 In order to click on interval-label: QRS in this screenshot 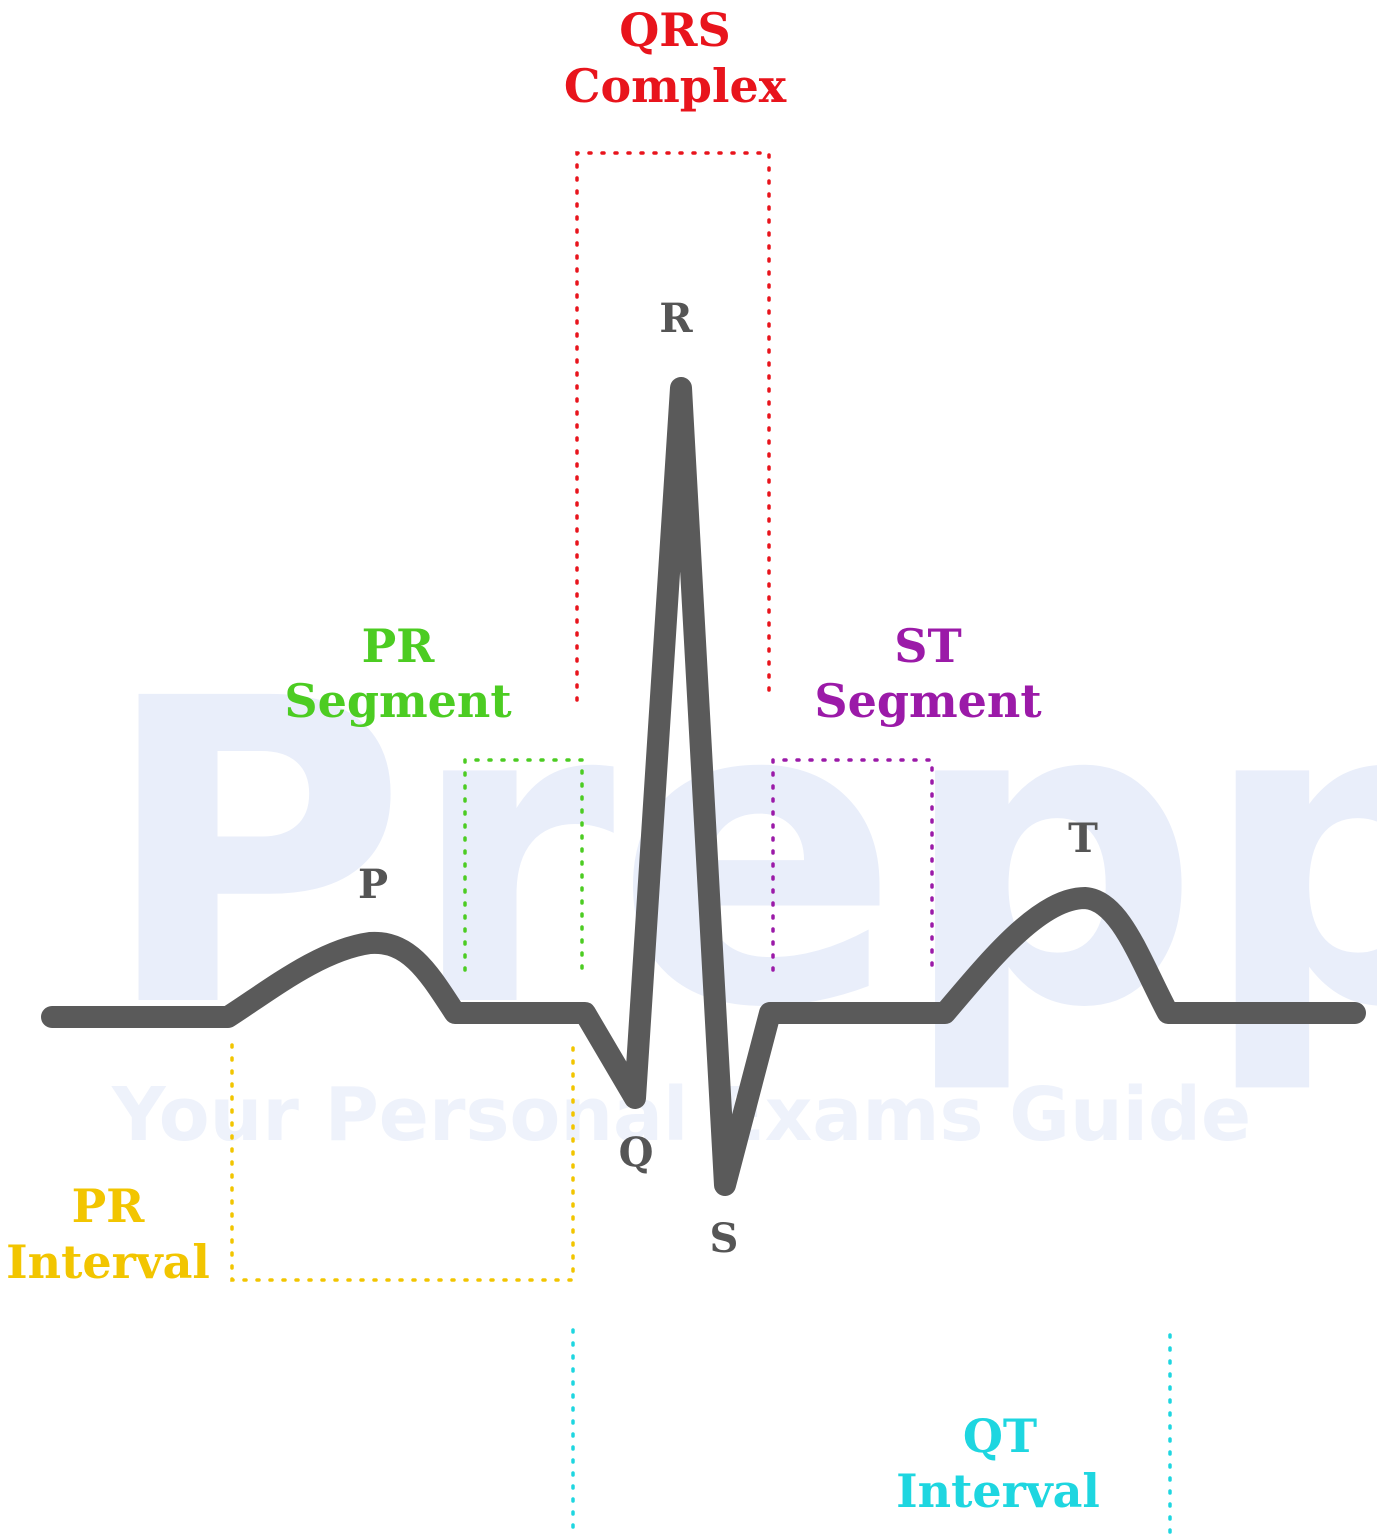, I will do `click(675, 30)`.